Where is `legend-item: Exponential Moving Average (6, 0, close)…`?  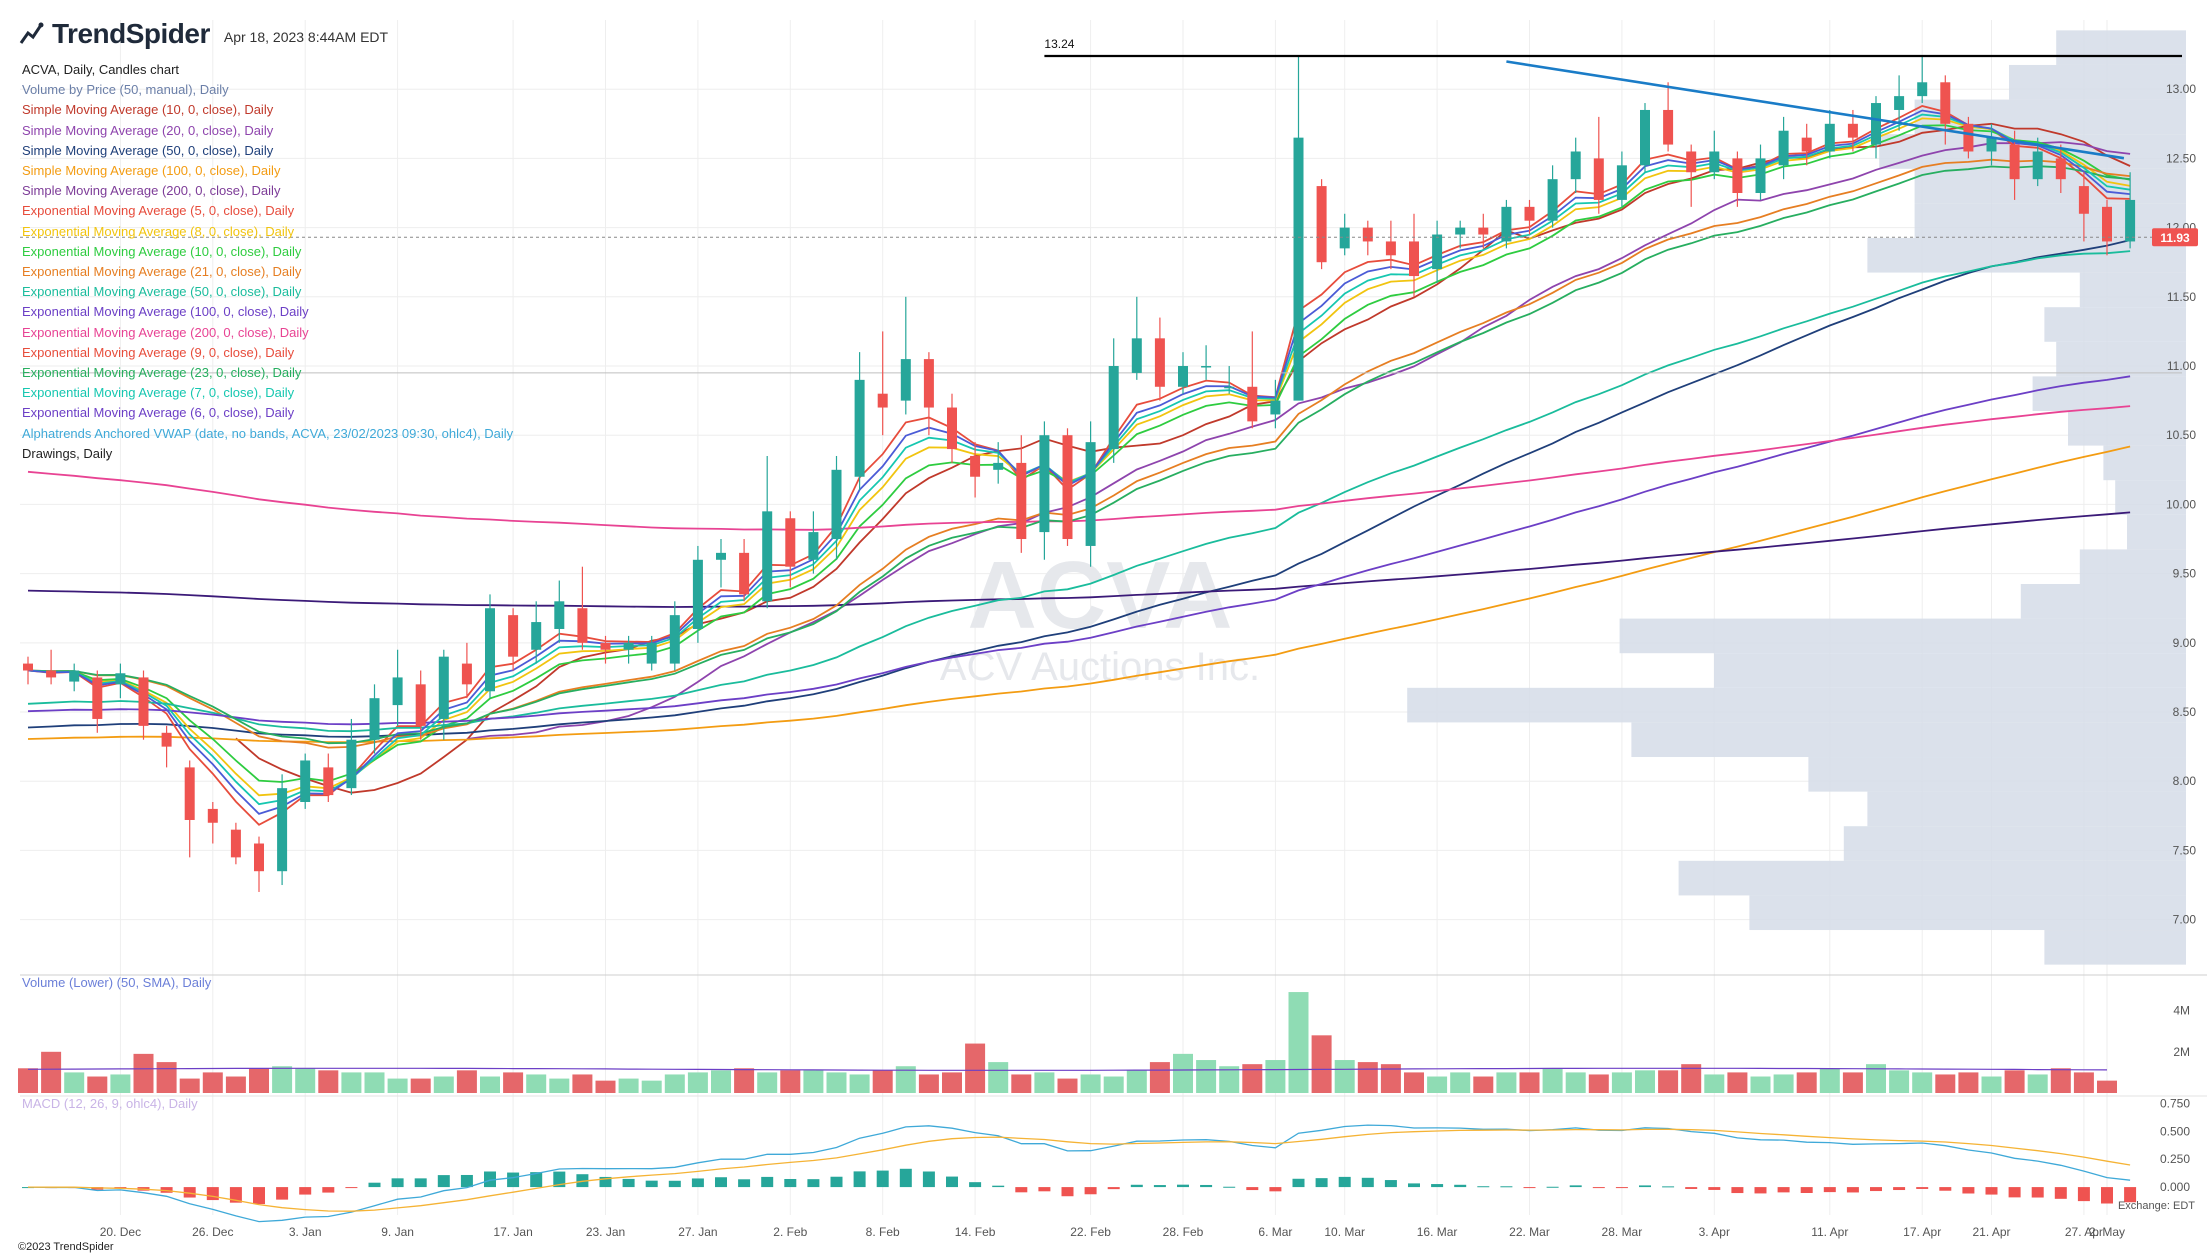
legend-item: Exponential Moving Average (6, 0, close)… is located at coordinates (158, 413).